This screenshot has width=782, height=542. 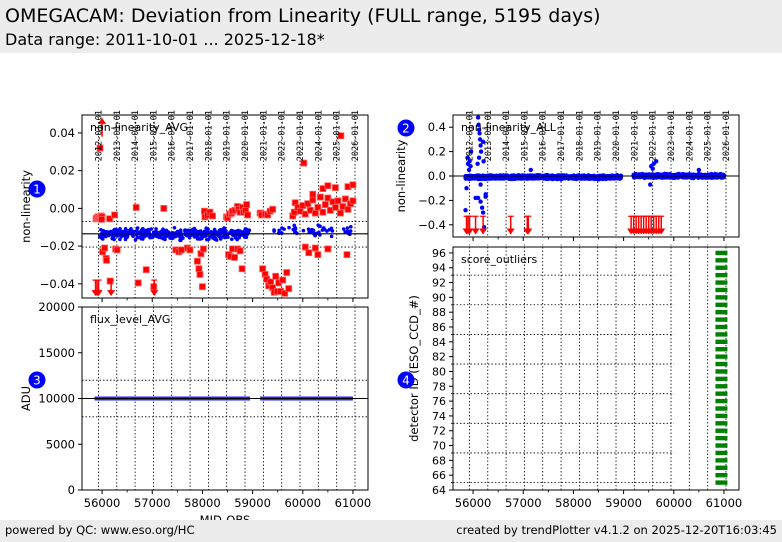 I want to click on y-tick-label: 5000, so click(x=60, y=444).